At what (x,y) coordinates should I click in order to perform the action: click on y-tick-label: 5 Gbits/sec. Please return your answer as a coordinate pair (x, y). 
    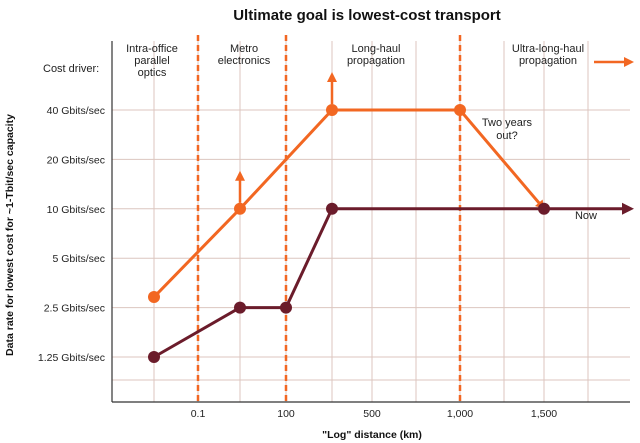
    Looking at the image, I should click on (78, 259).